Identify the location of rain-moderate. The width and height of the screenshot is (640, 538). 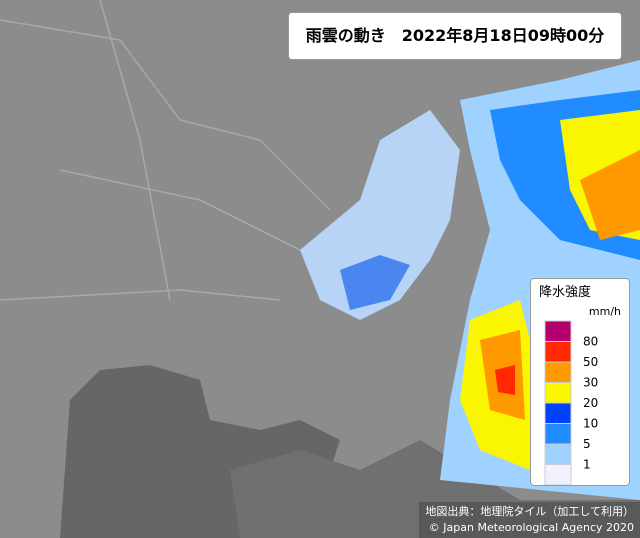
(375, 282).